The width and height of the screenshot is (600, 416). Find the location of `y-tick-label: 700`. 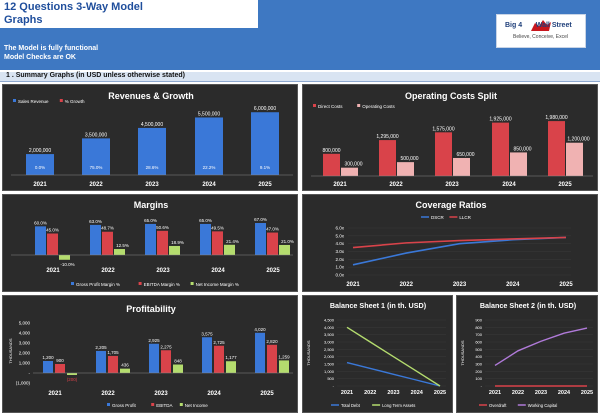

y-tick-label: 700 is located at coordinates (478, 334).